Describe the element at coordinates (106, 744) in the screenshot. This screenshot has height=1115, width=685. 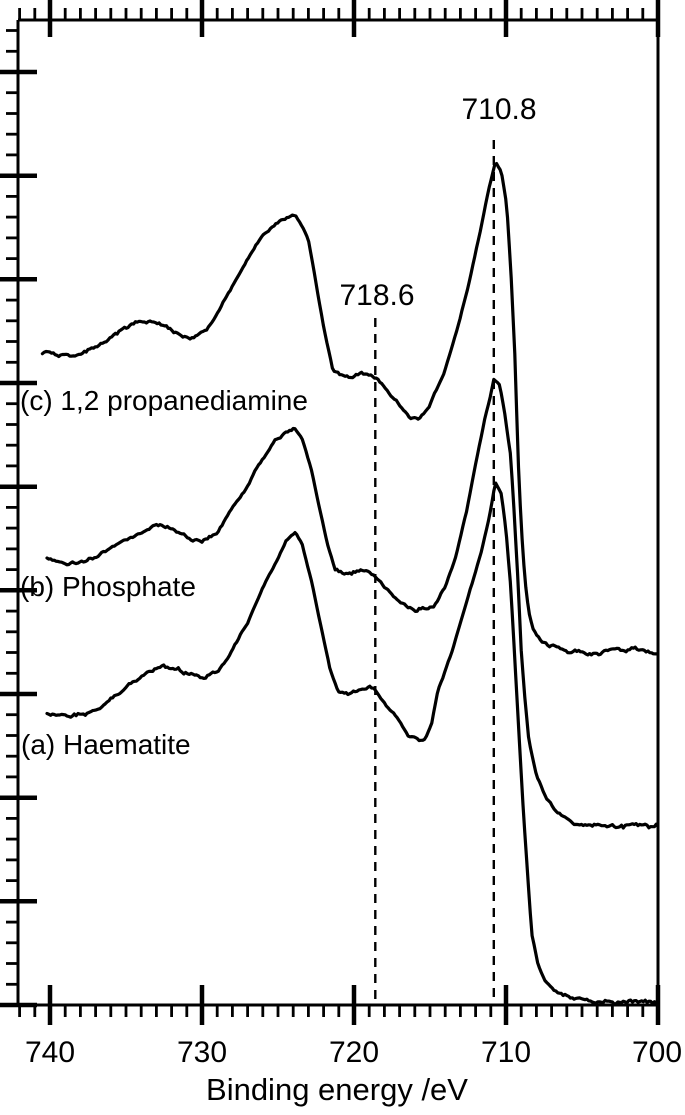
I see `series-label-a: (a) Haematite` at that location.